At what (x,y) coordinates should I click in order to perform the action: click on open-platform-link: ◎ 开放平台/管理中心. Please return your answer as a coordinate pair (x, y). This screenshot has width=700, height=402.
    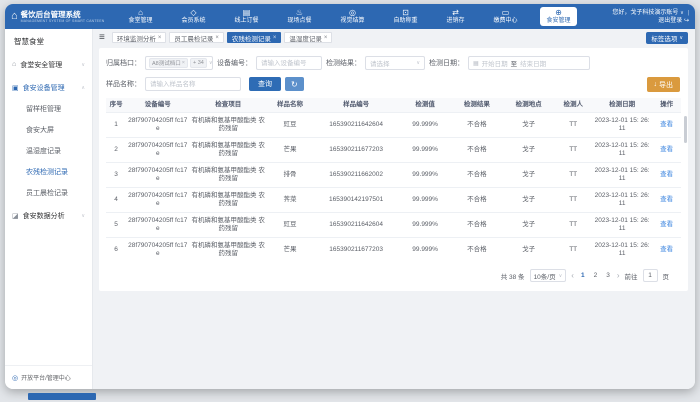
    Looking at the image, I should click on (48, 377).